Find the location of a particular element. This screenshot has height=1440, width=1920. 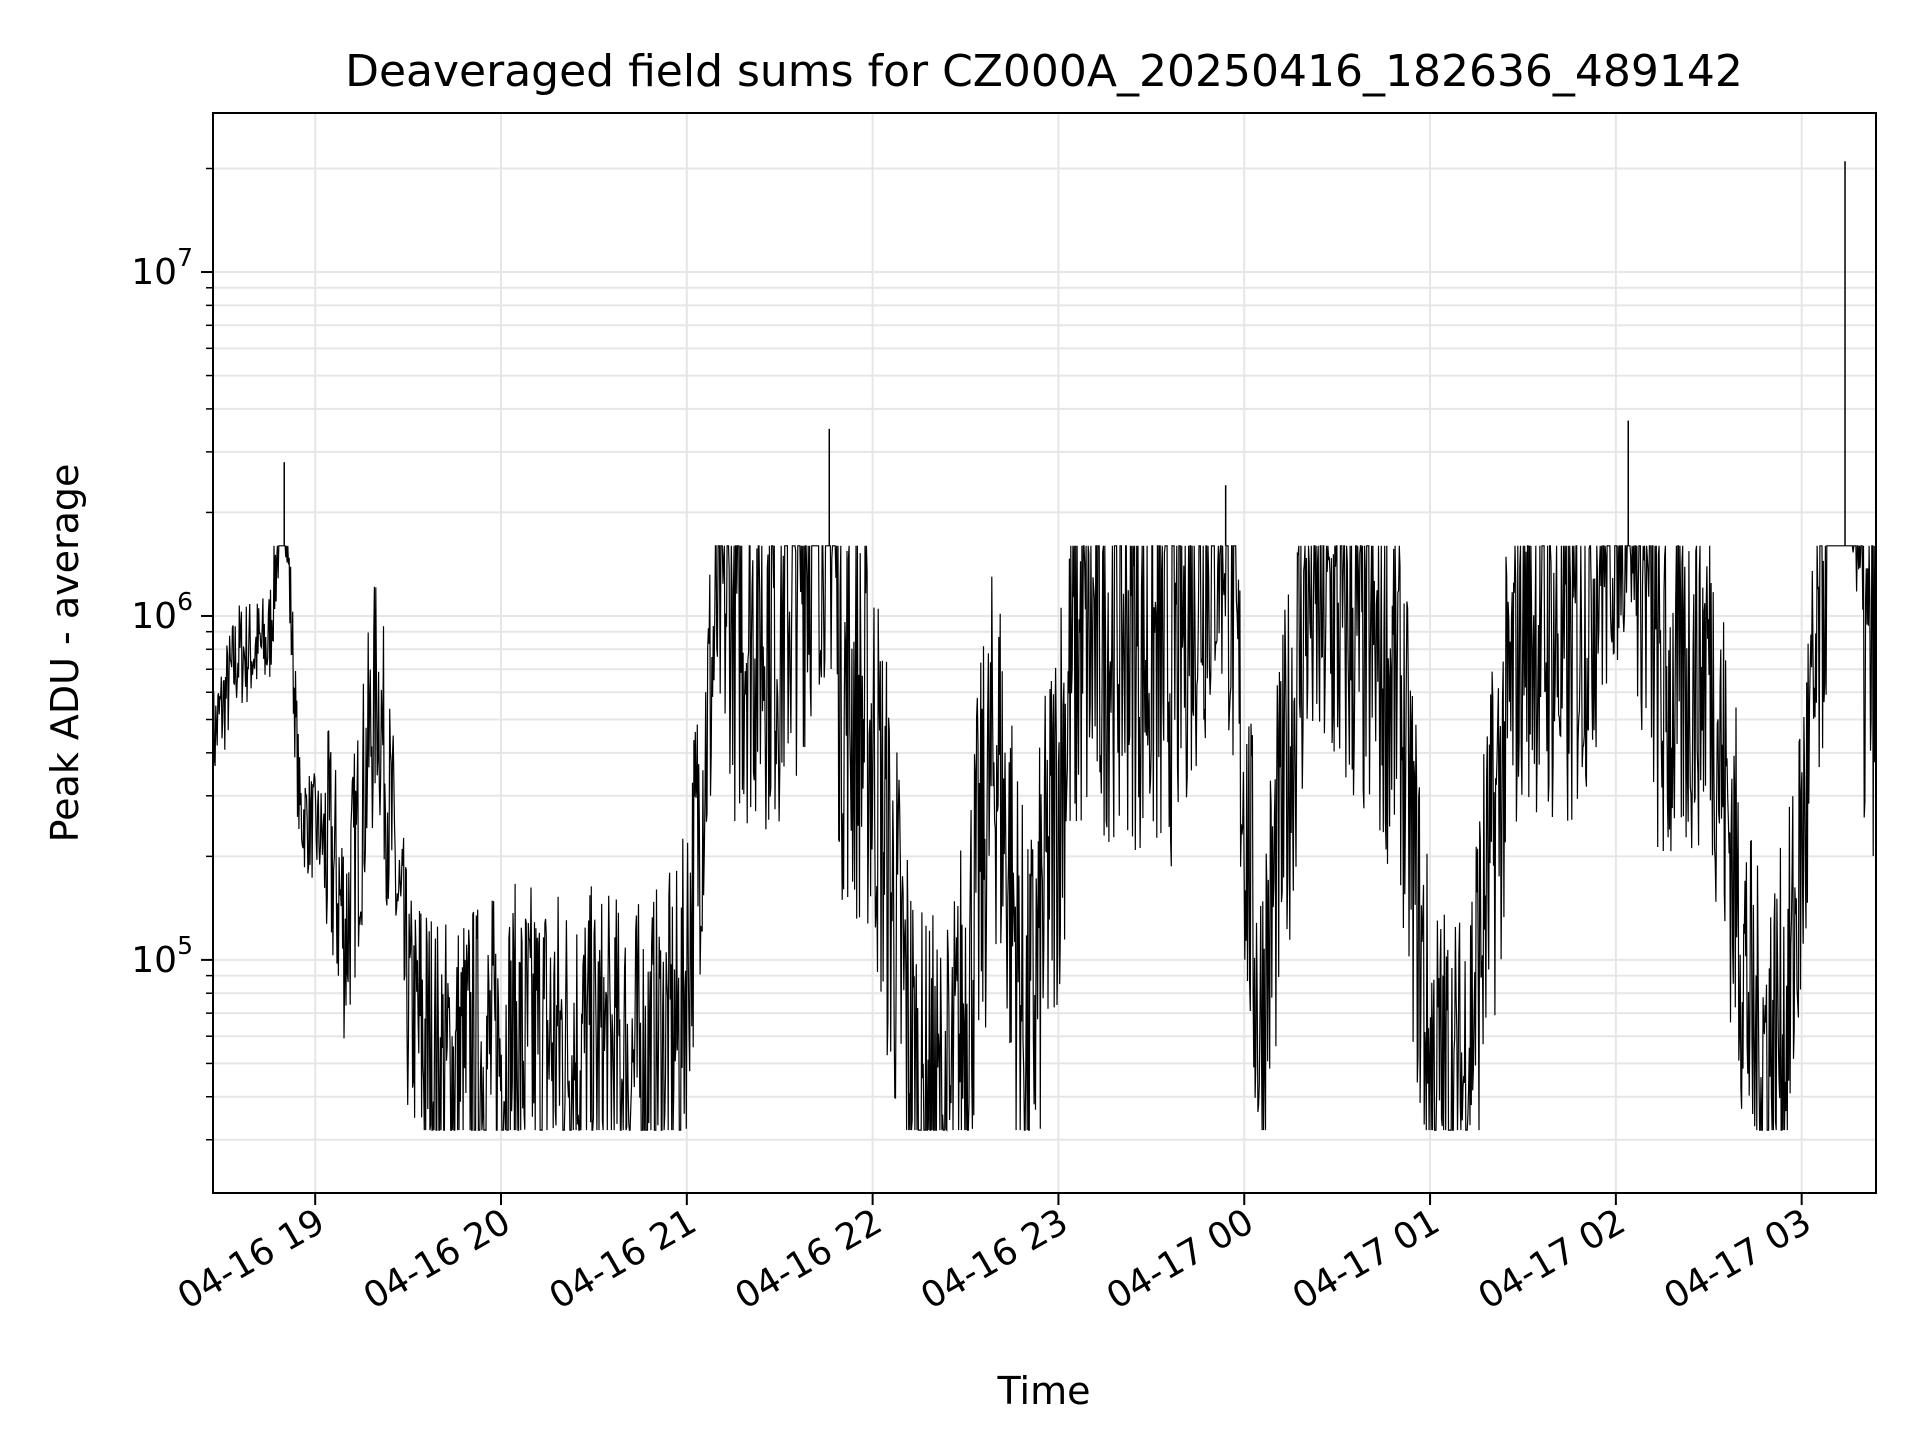

x-axis-label: Time is located at coordinates (1044, 1391).